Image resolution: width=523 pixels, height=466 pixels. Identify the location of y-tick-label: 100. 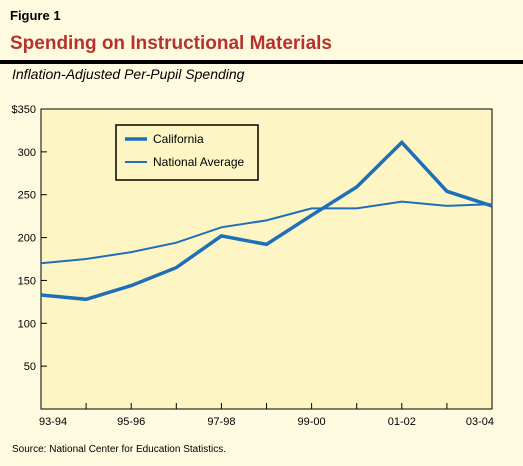
(27, 324).